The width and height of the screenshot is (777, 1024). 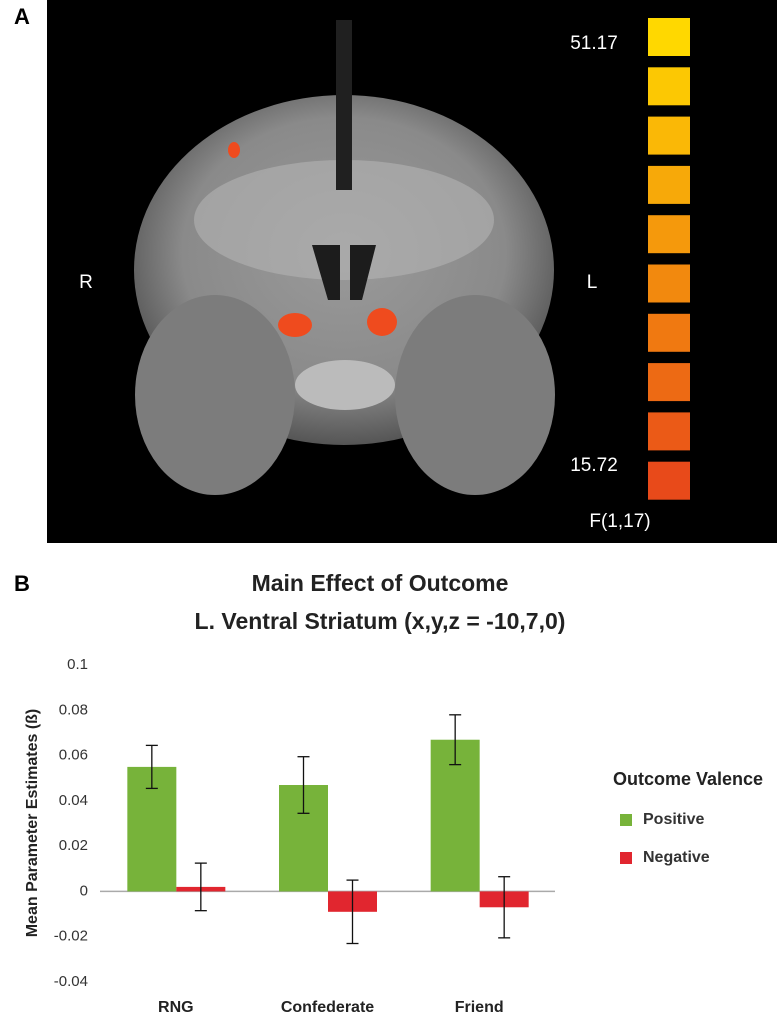 What do you see at coordinates (344, 272) in the screenshot?
I see `ventricles` at bounding box center [344, 272].